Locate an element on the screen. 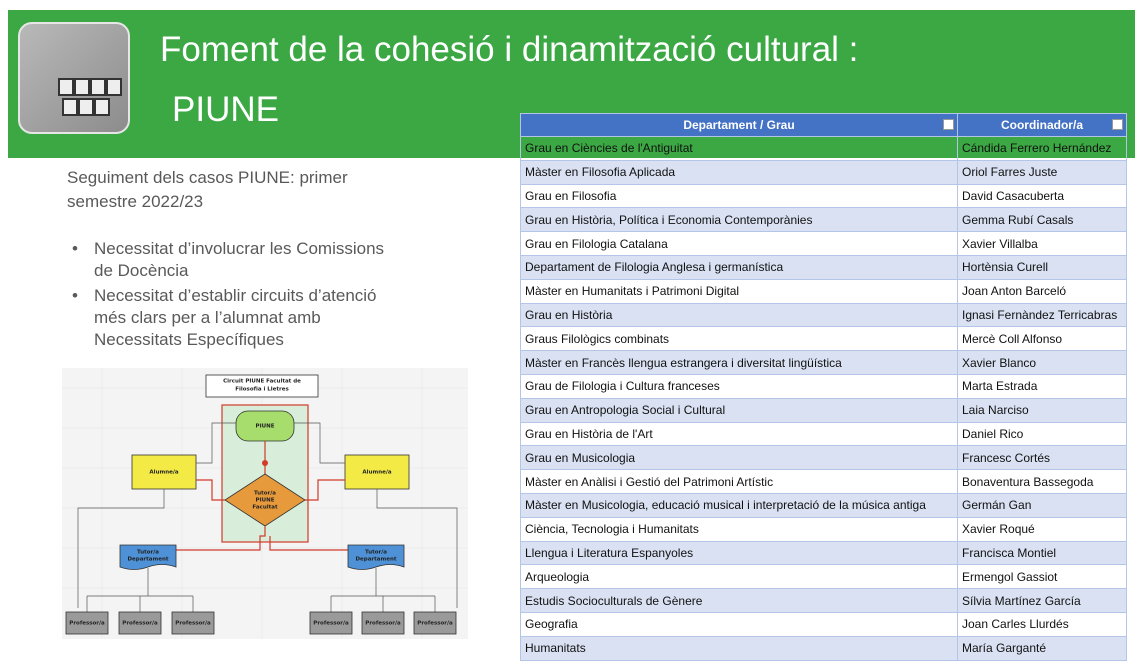 The image size is (1135, 661). bullet-line: Necessitats Específiques is located at coordinates (189, 339).